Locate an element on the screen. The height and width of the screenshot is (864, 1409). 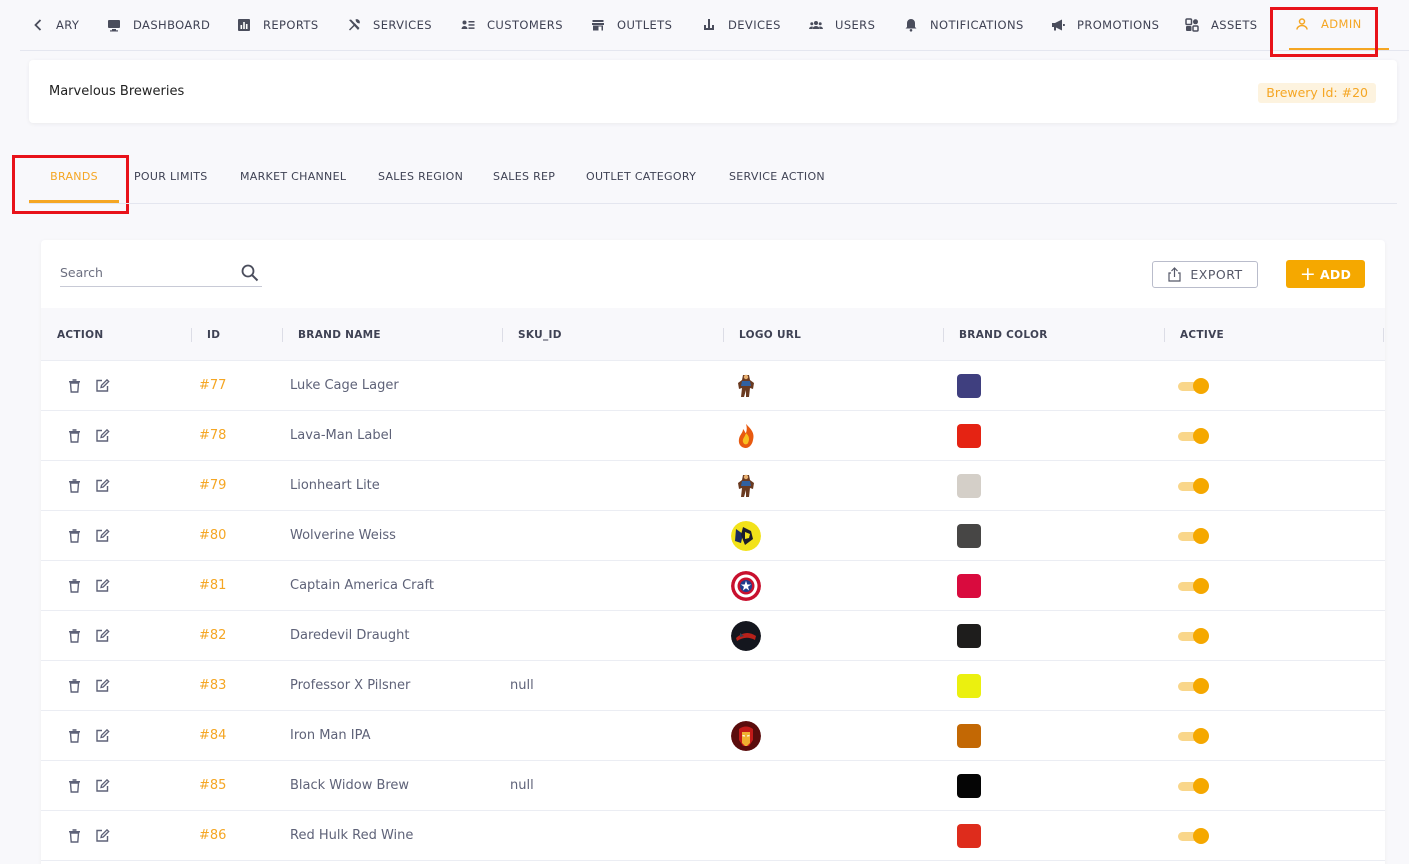
table-row: #86 Red Hulk Red Wine is located at coordinates (713, 836).